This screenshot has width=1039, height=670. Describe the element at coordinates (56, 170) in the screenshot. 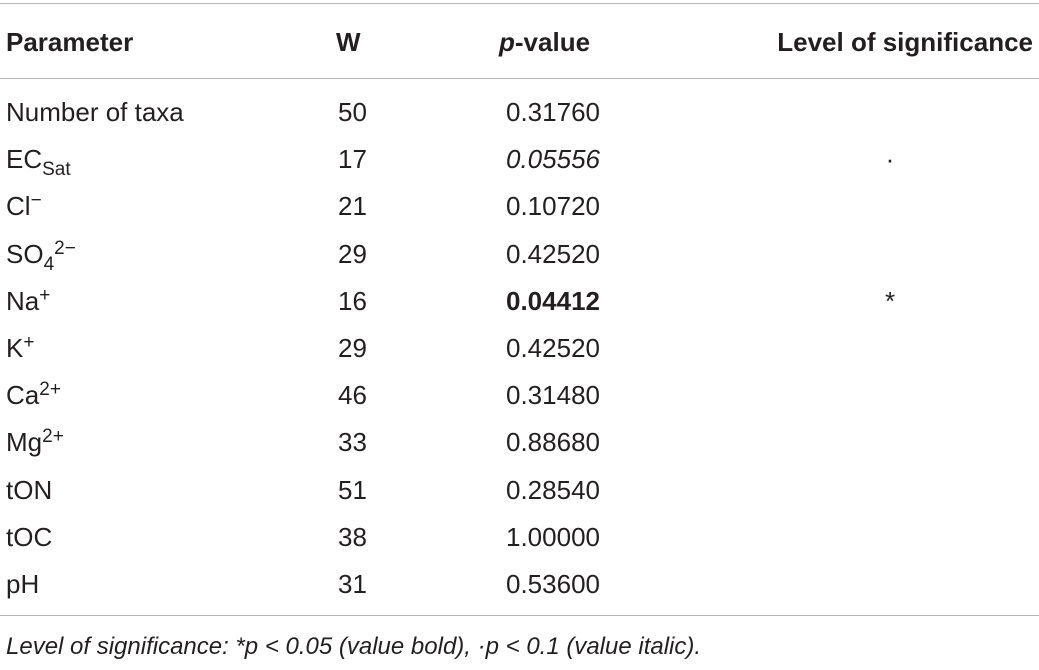

I see `parameter-subscript: Sat` at that location.